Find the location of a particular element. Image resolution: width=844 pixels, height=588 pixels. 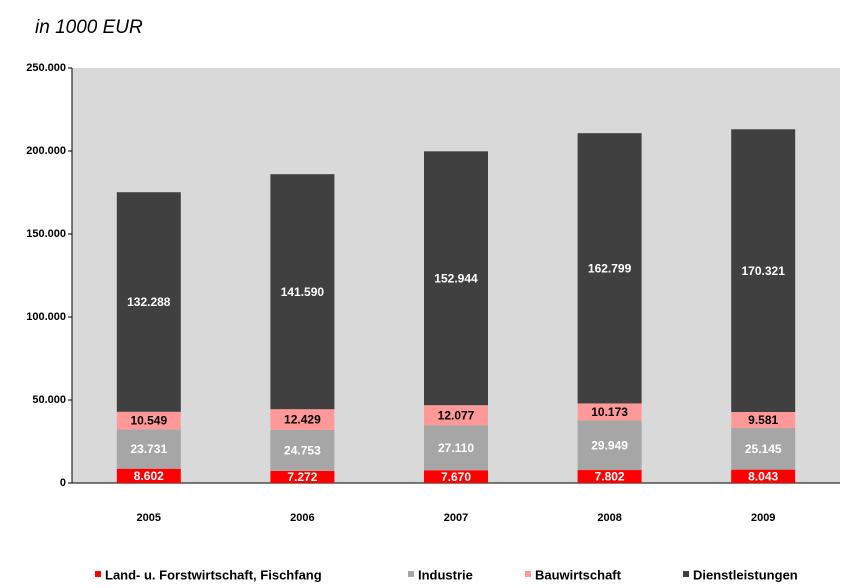

subtitle: in 1000 EUR is located at coordinates (89, 27).